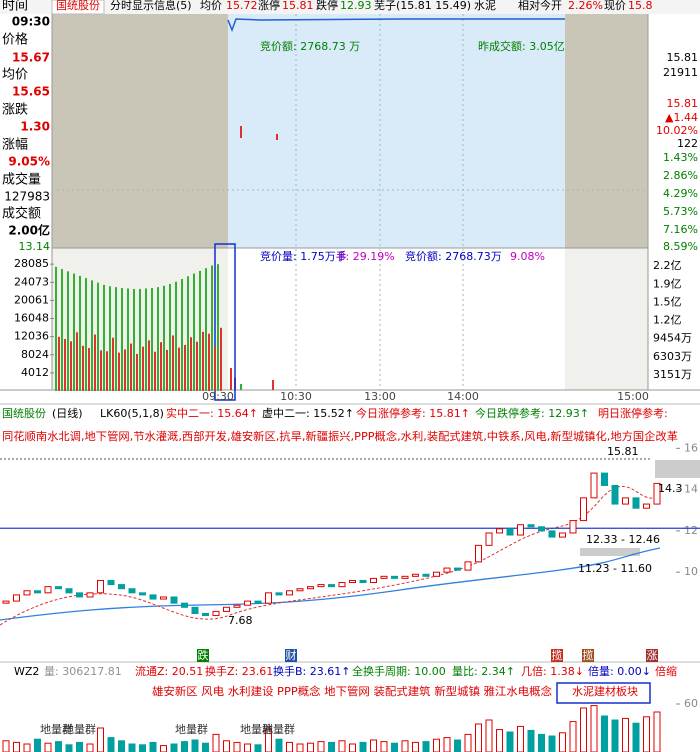 The height and width of the screenshot is (752, 700). What do you see at coordinates (680, 72) in the screenshot?
I see `right-label: 21911` at bounding box center [680, 72].